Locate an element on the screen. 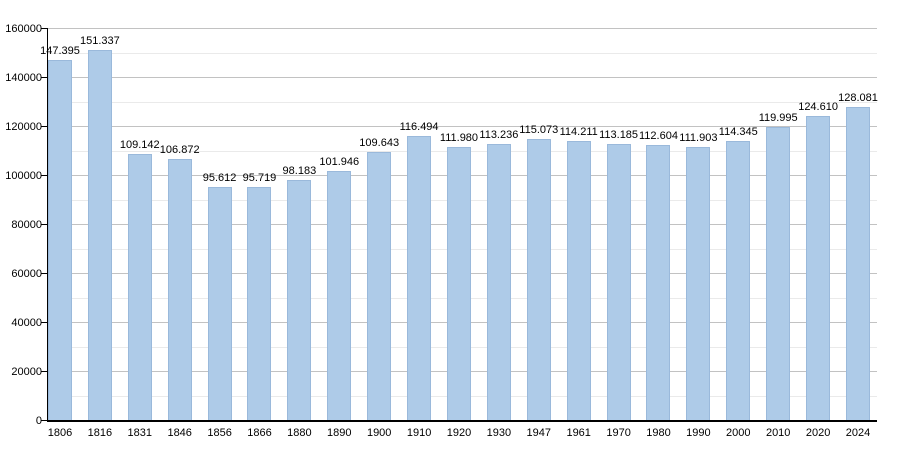 This screenshot has width=900, height=450. x-axis-tick-label: 2000 is located at coordinates (738, 433).